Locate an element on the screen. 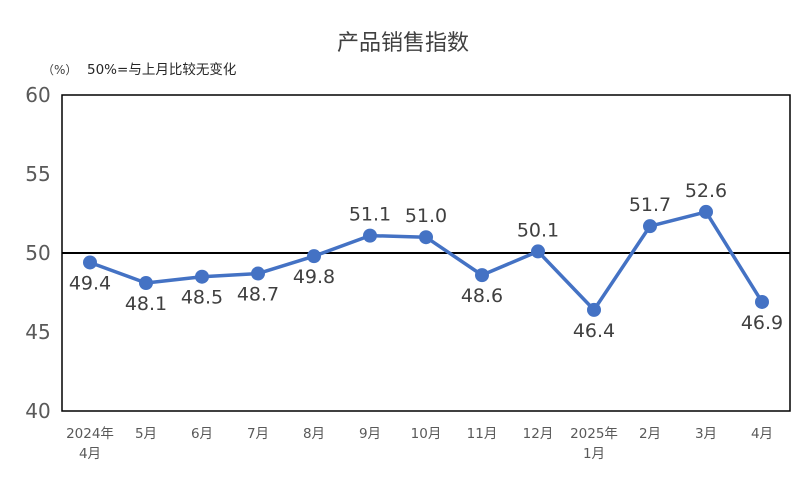 Image resolution: width=806 pixels, height=482 pixels. x-tick-label-line: 2024年 is located at coordinates (90, 434).